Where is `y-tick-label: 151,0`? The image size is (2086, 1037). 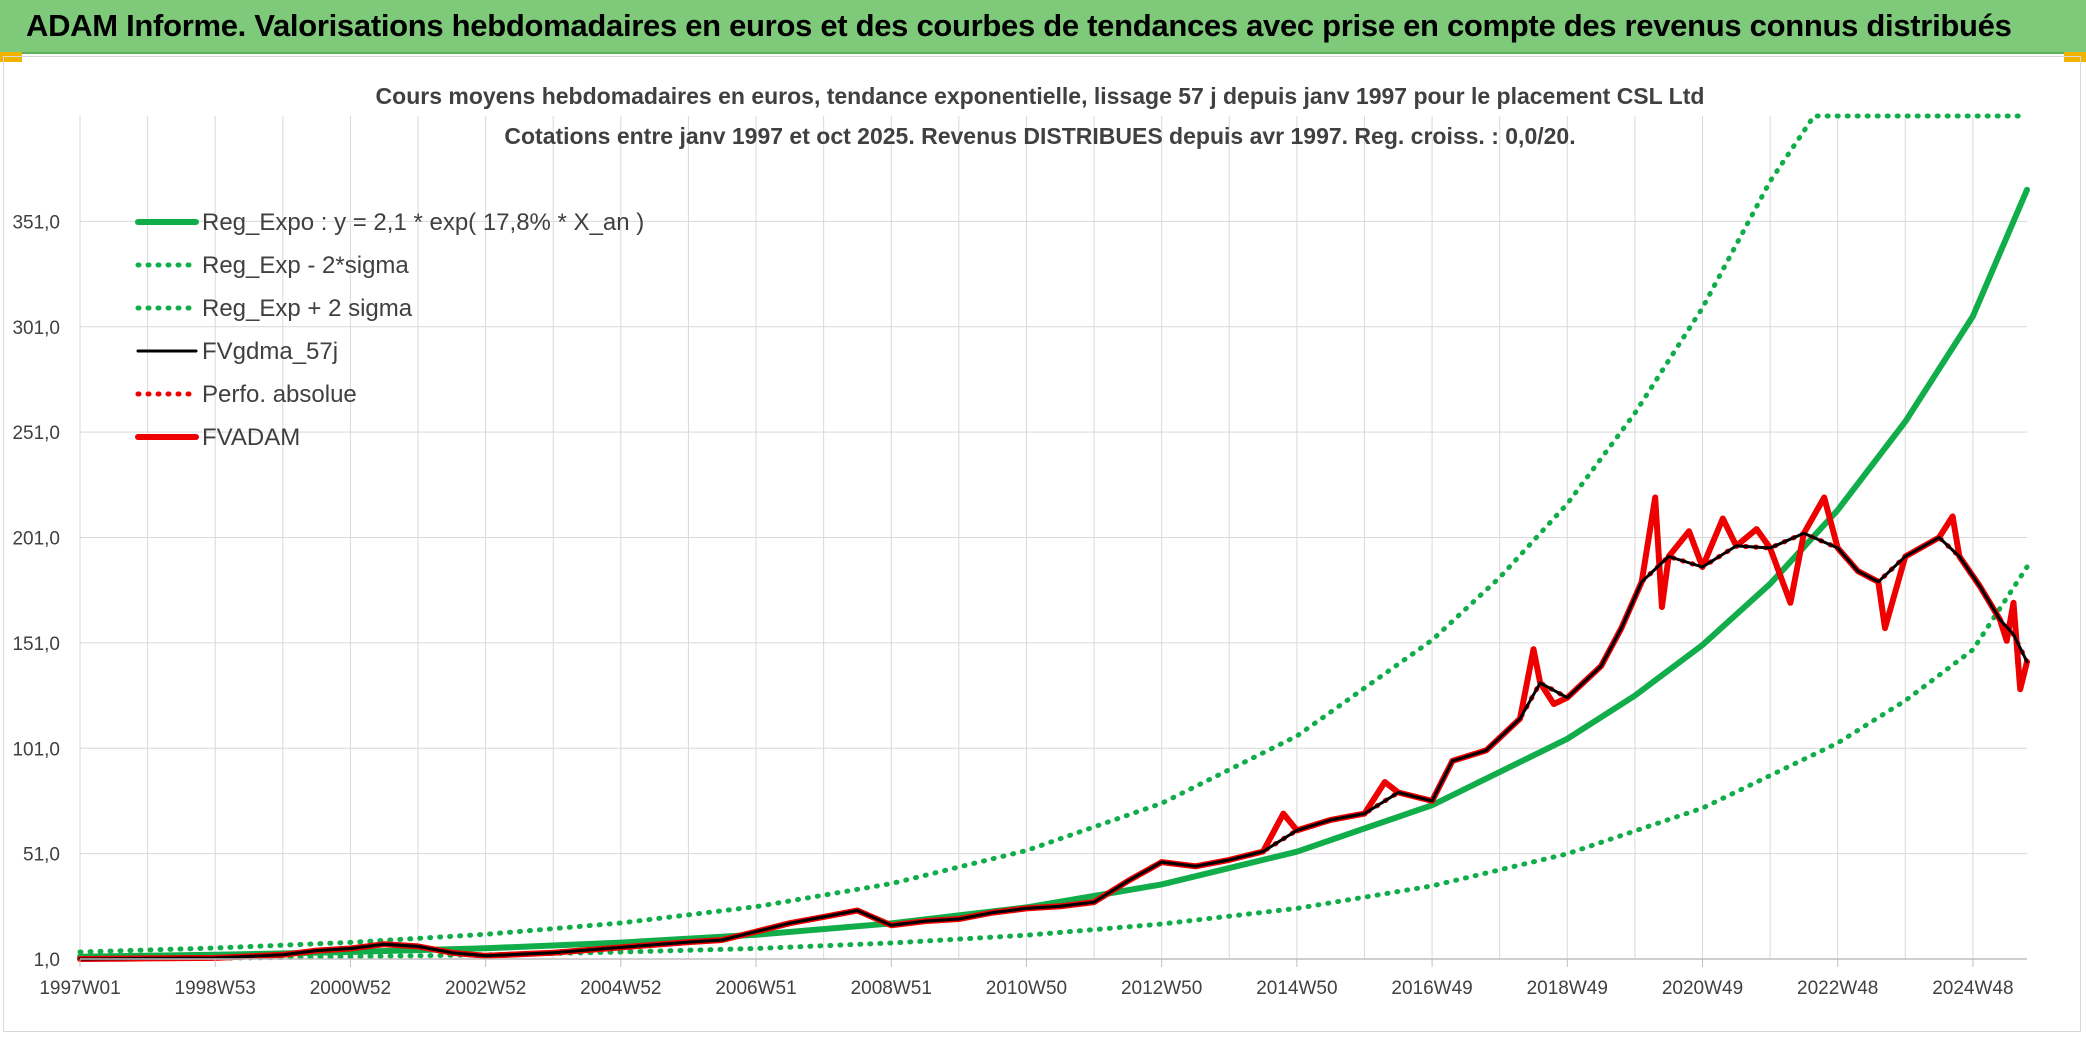 y-tick-label: 151,0 is located at coordinates (36, 644).